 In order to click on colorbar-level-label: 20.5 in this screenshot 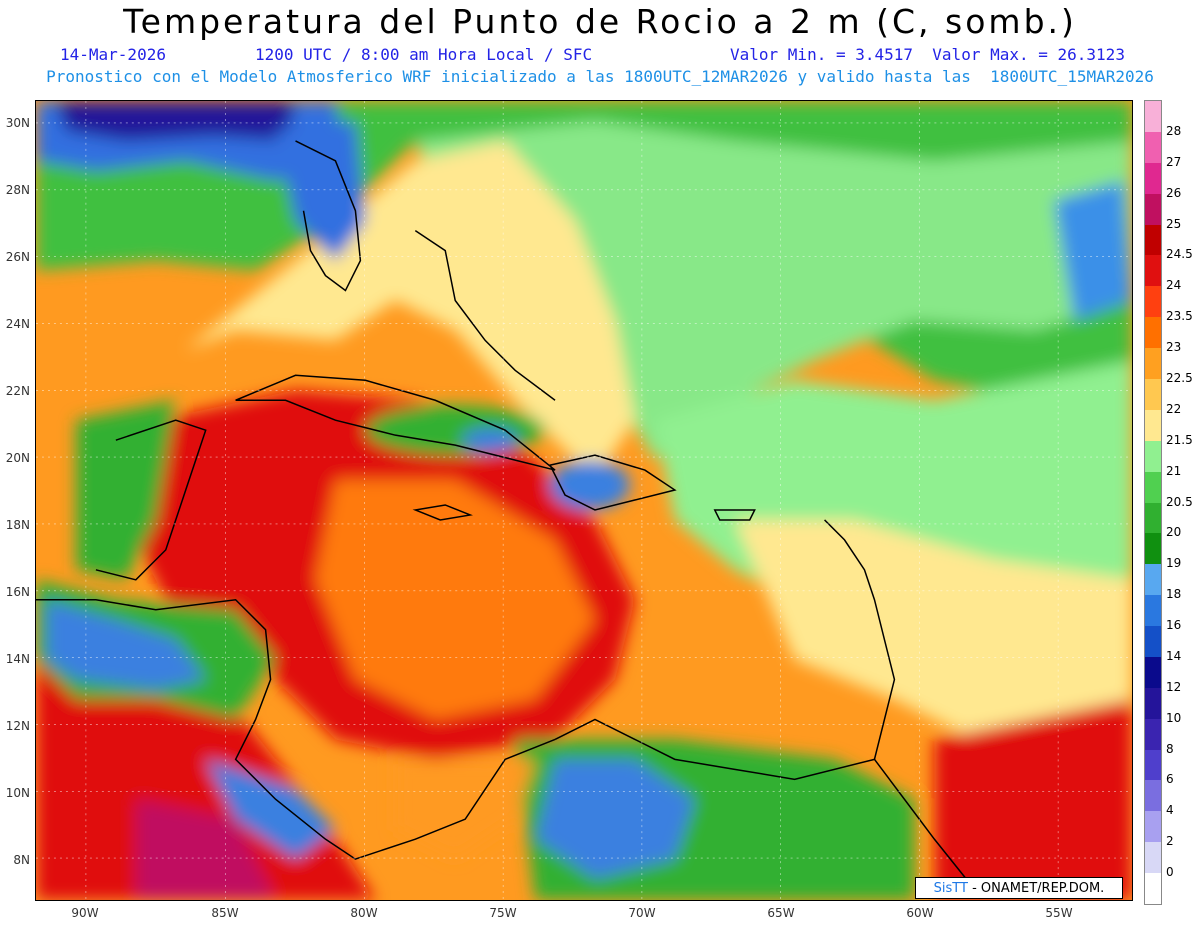, I will do `click(1179, 501)`.